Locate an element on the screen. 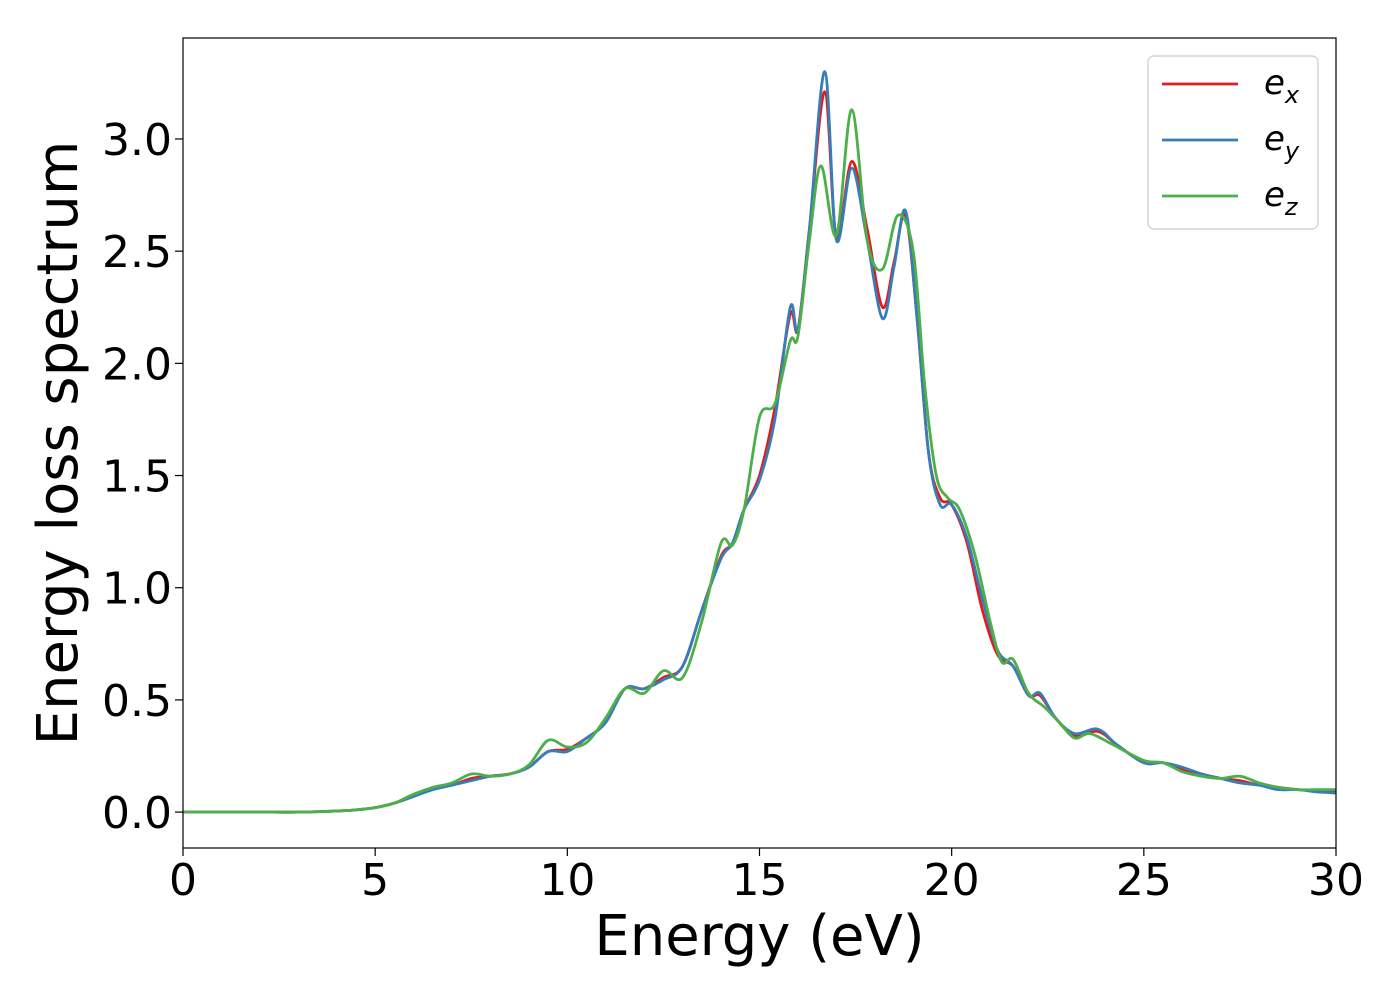  y-tick-label: 0.0 is located at coordinates (137, 813).